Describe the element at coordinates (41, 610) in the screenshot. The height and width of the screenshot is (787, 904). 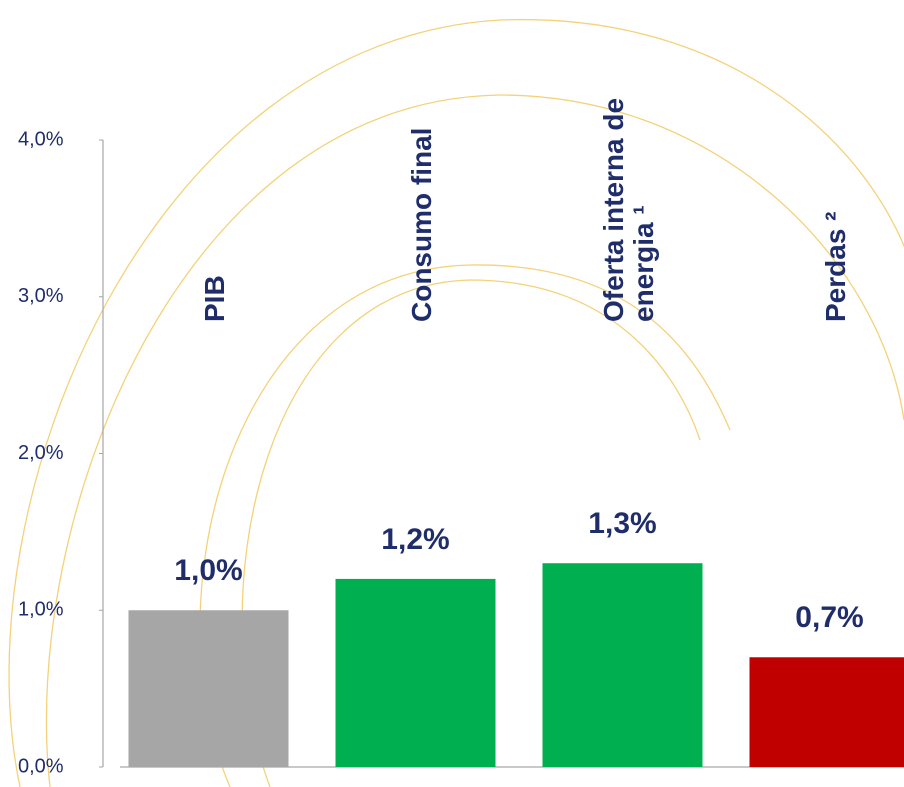
I see `y-tick-label: 1,0%` at that location.